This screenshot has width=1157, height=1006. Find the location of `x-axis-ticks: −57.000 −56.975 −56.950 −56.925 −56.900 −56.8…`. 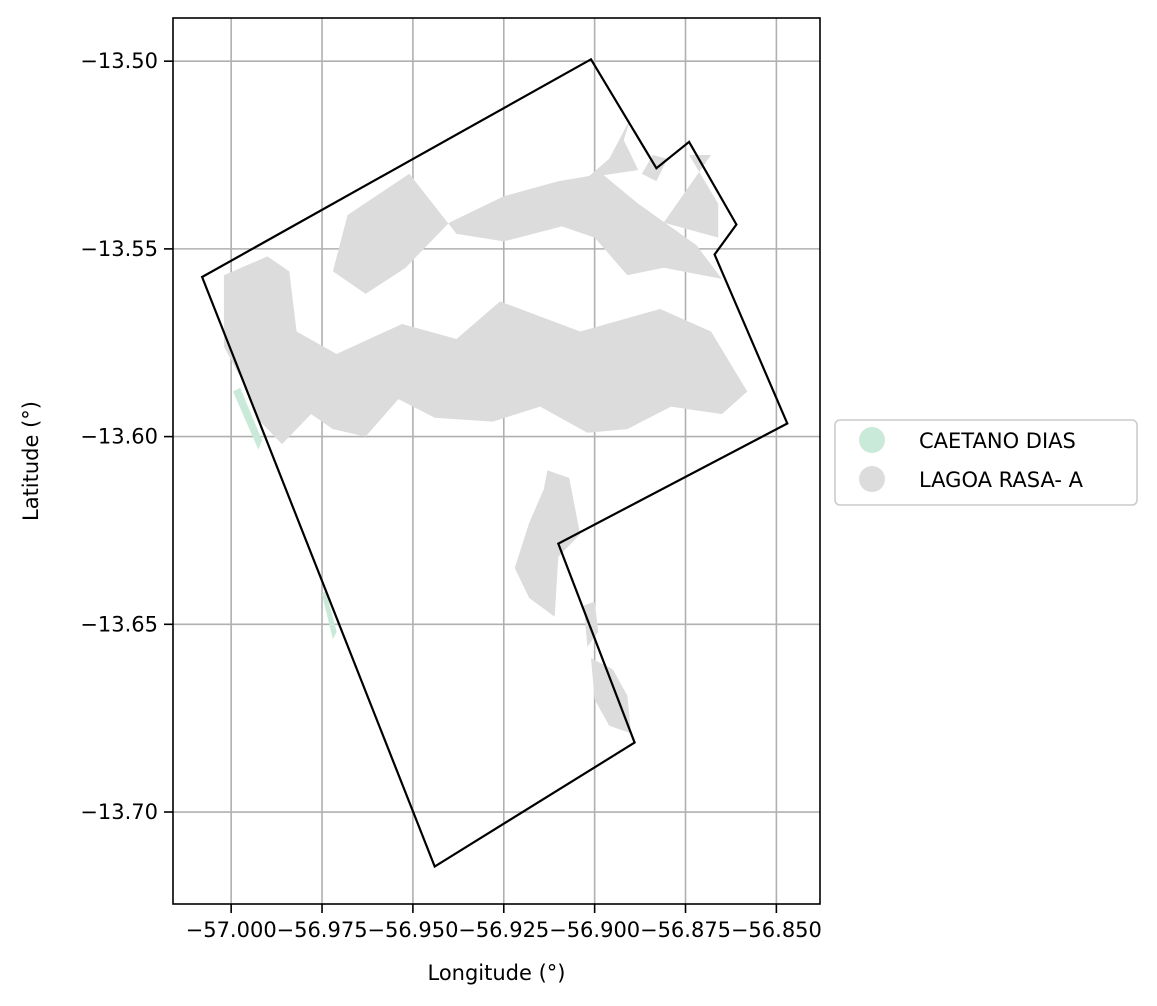

x-axis-ticks: −57.000 −56.975 −56.950 −56.925 −56.900 −56.8… is located at coordinates (504, 923).